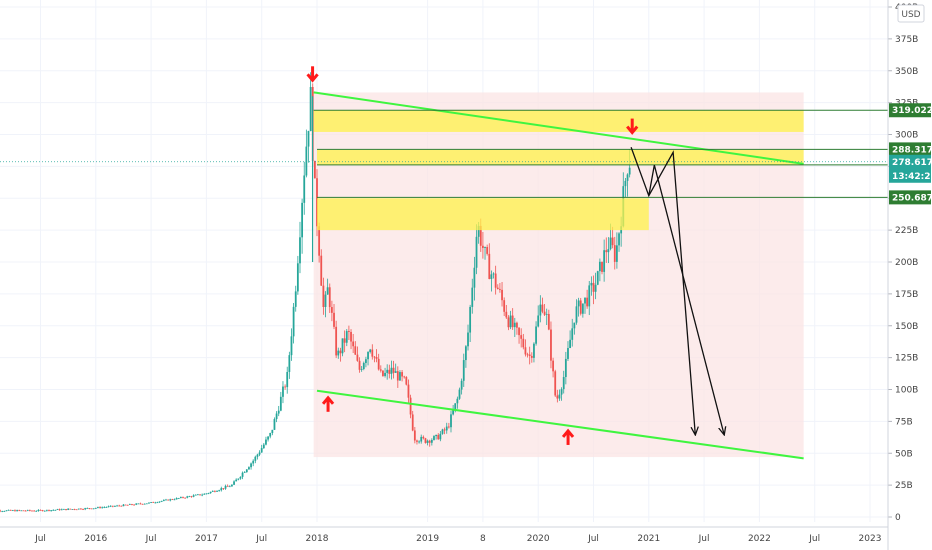  What do you see at coordinates (560, 424) in the screenshot?
I see `support-trendline` at bounding box center [560, 424].